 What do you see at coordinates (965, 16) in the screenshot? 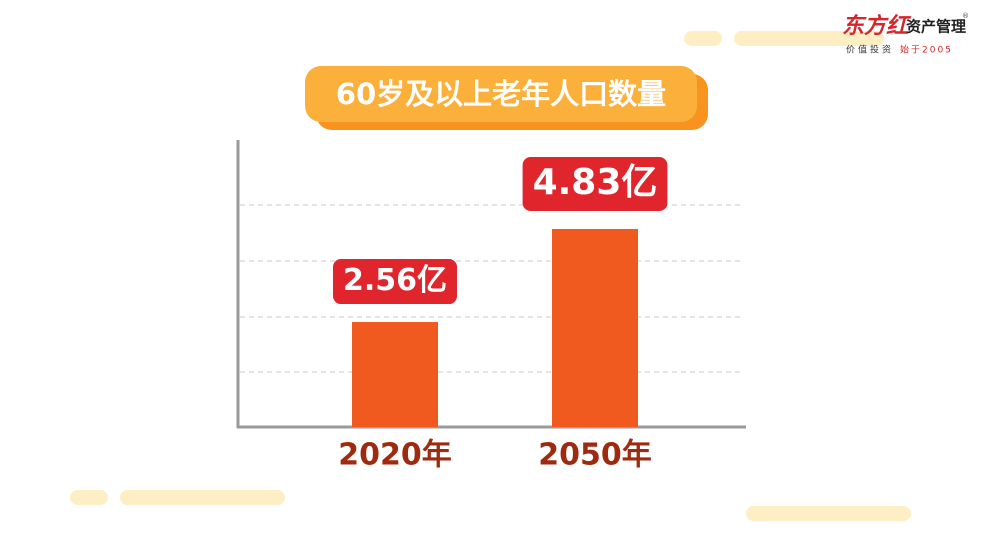
I see `logo-mark: ®` at bounding box center [965, 16].